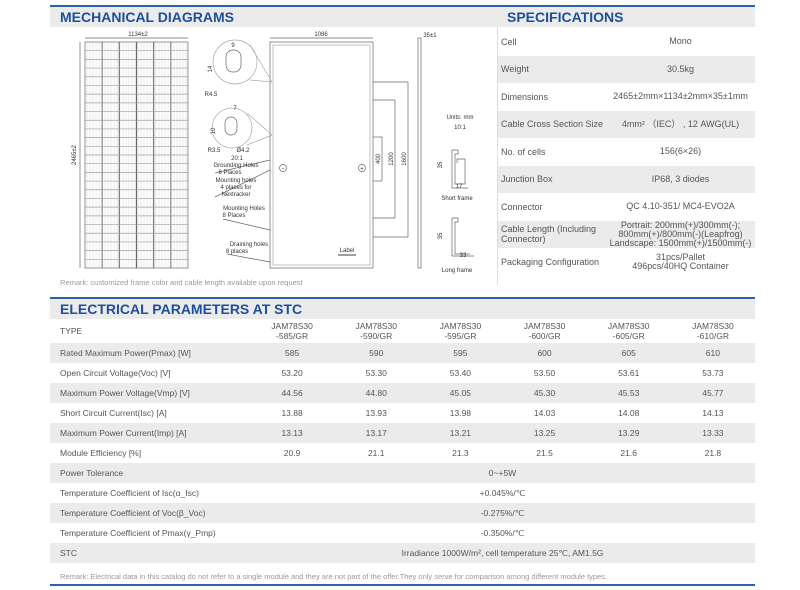 Image resolution: width=800 pixels, height=590 pixels. What do you see at coordinates (626, 152) in the screenshot?
I see `spec-row: No. of cells 156(6×26)` at bounding box center [626, 152].